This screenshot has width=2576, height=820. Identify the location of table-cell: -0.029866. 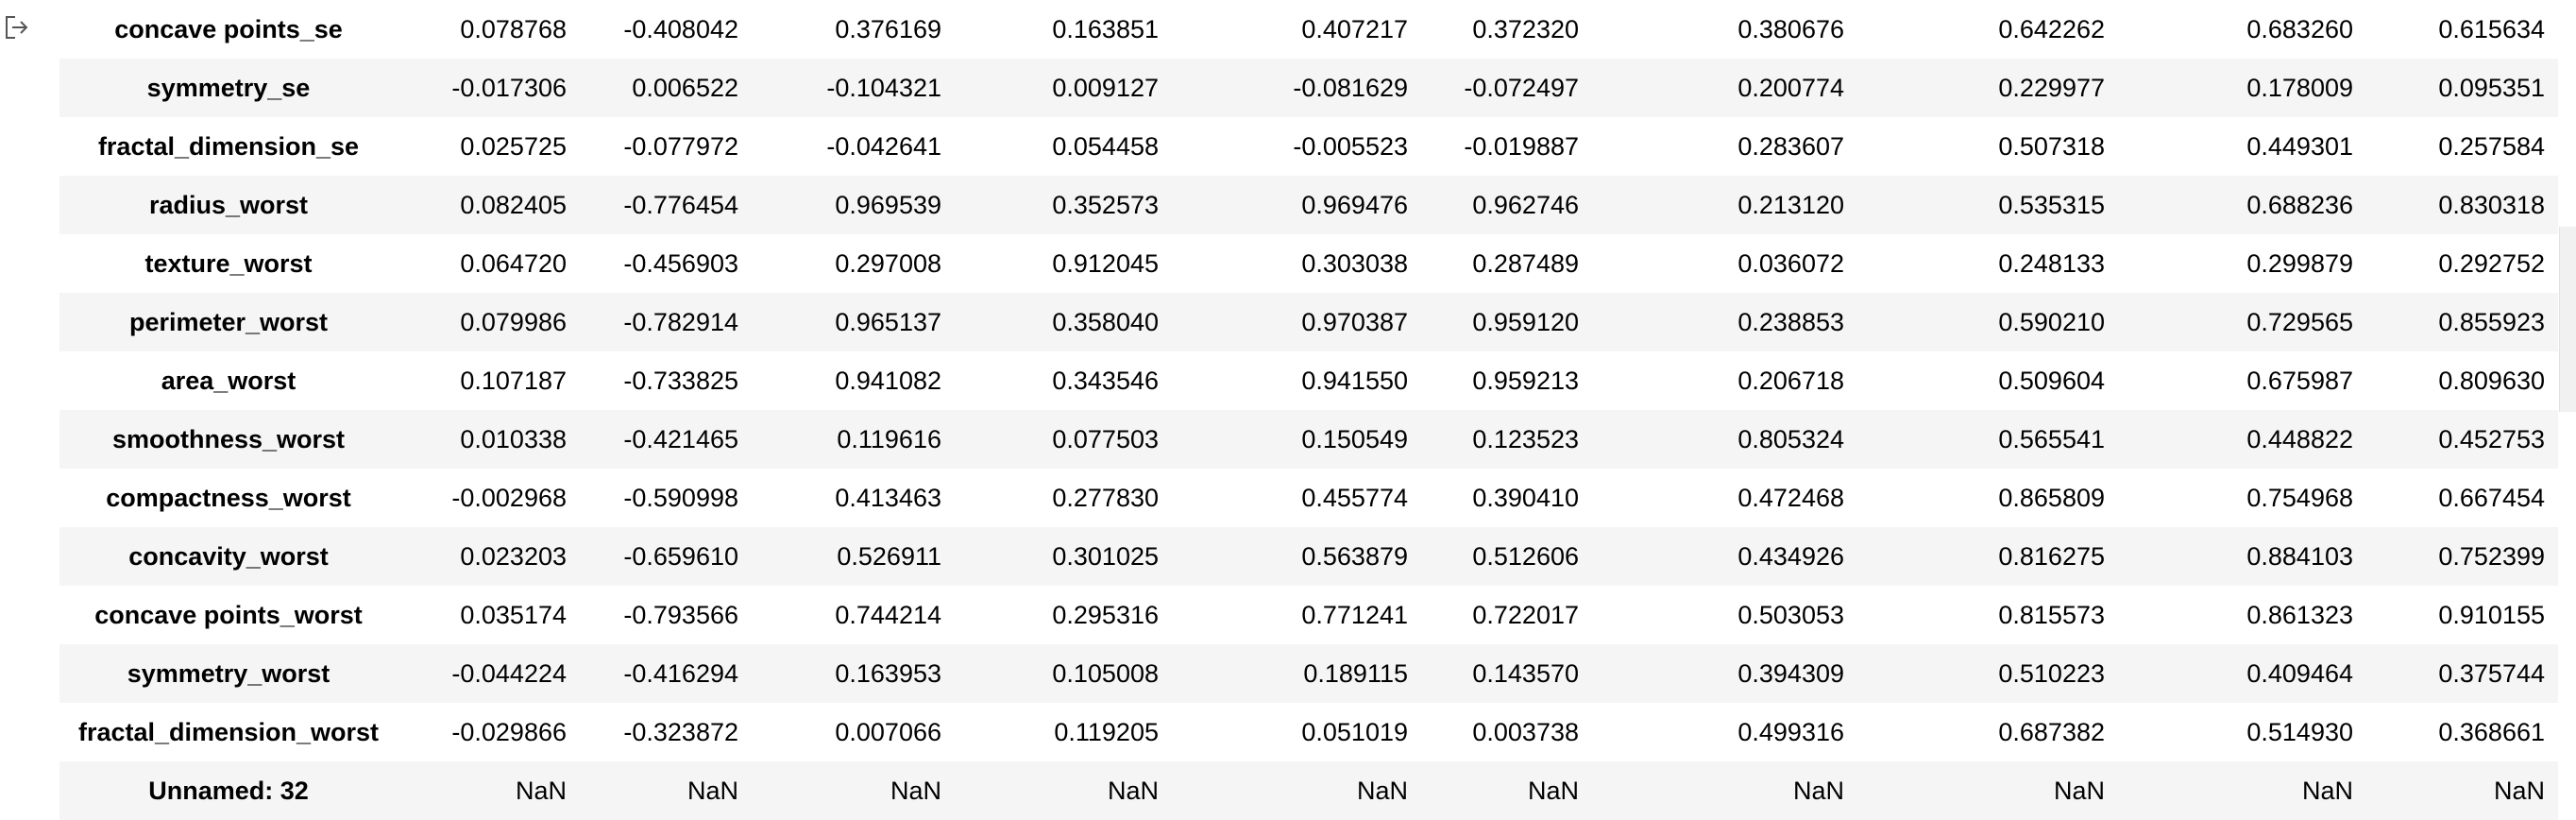
(509, 732).